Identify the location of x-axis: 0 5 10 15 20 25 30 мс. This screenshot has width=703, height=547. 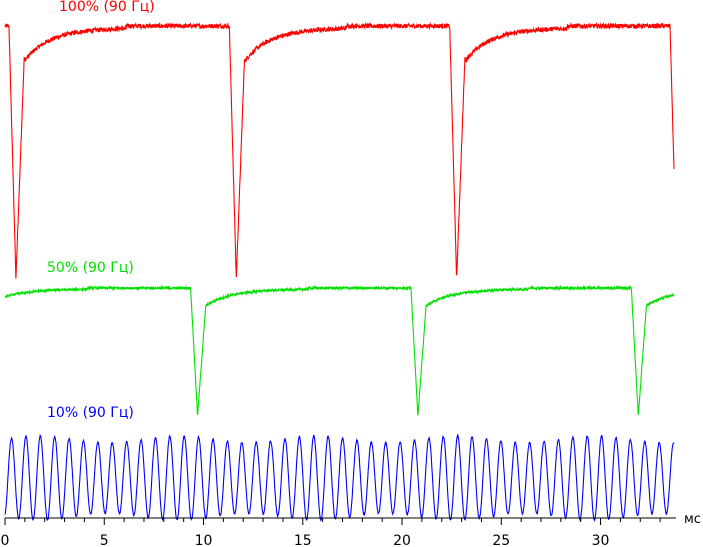
(351, 529).